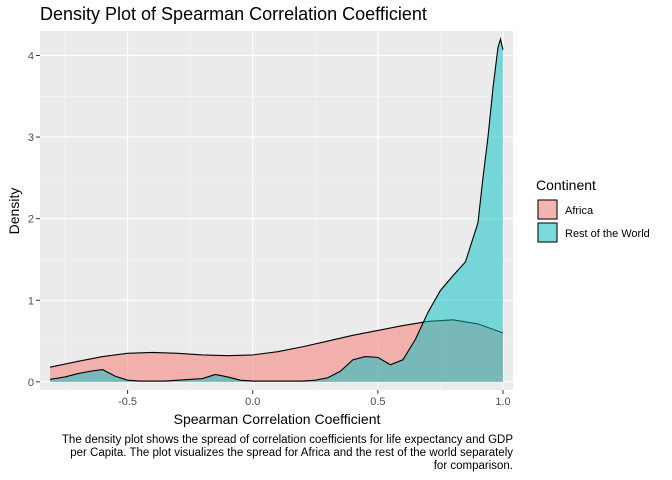 This screenshot has width=672, height=480. Describe the element at coordinates (377, 402) in the screenshot. I see `x-tick-label: 0.5` at that location.